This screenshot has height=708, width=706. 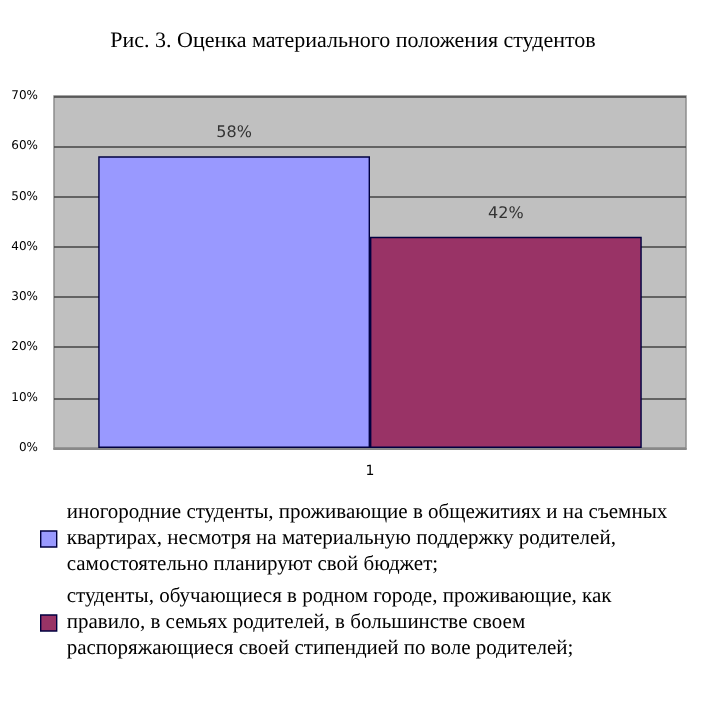 What do you see at coordinates (506, 212) in the screenshot?
I see `data-label: 42%` at bounding box center [506, 212].